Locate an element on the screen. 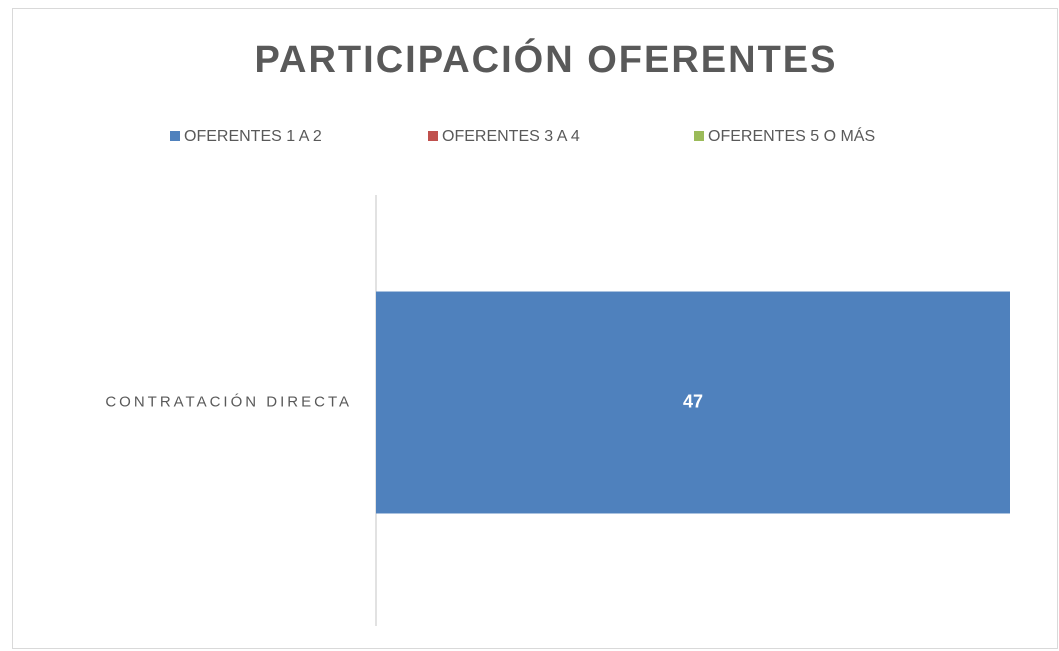 The height and width of the screenshot is (651, 1059). legend-label: OFERENTES 5 O MÁS is located at coordinates (791, 135).